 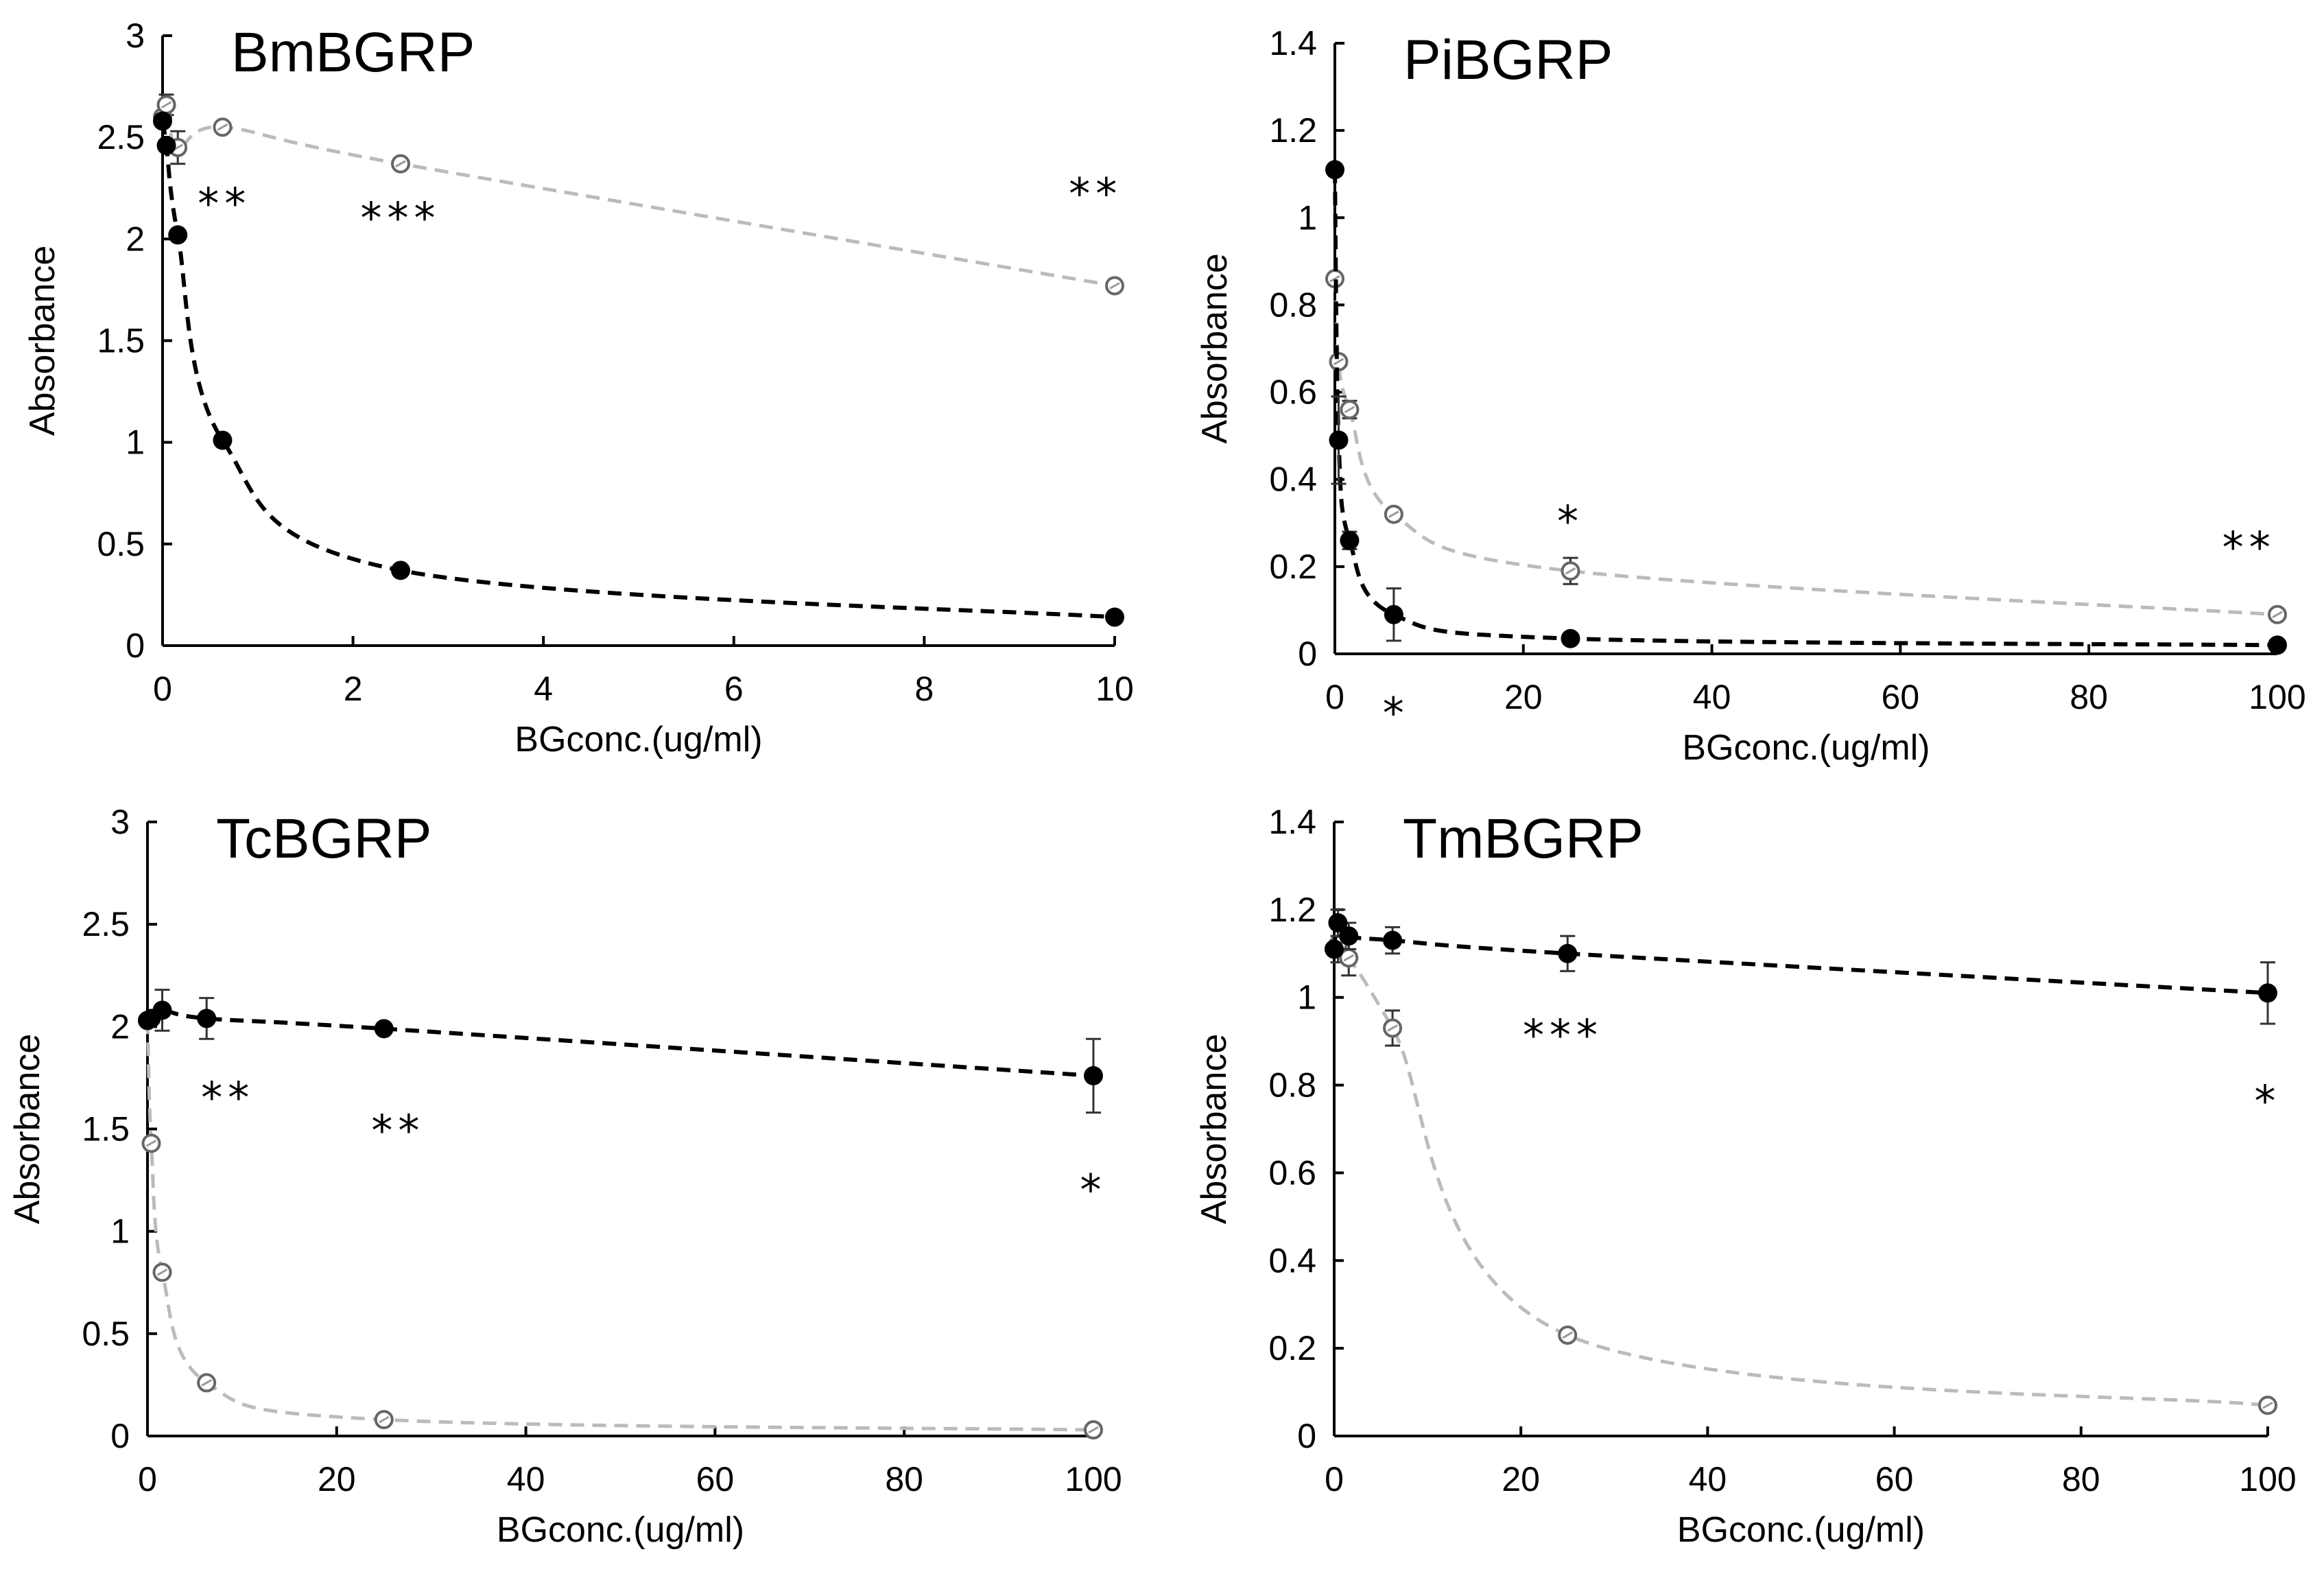 What do you see at coordinates (734, 689) in the screenshot?
I see `x-tick-label: 6` at bounding box center [734, 689].